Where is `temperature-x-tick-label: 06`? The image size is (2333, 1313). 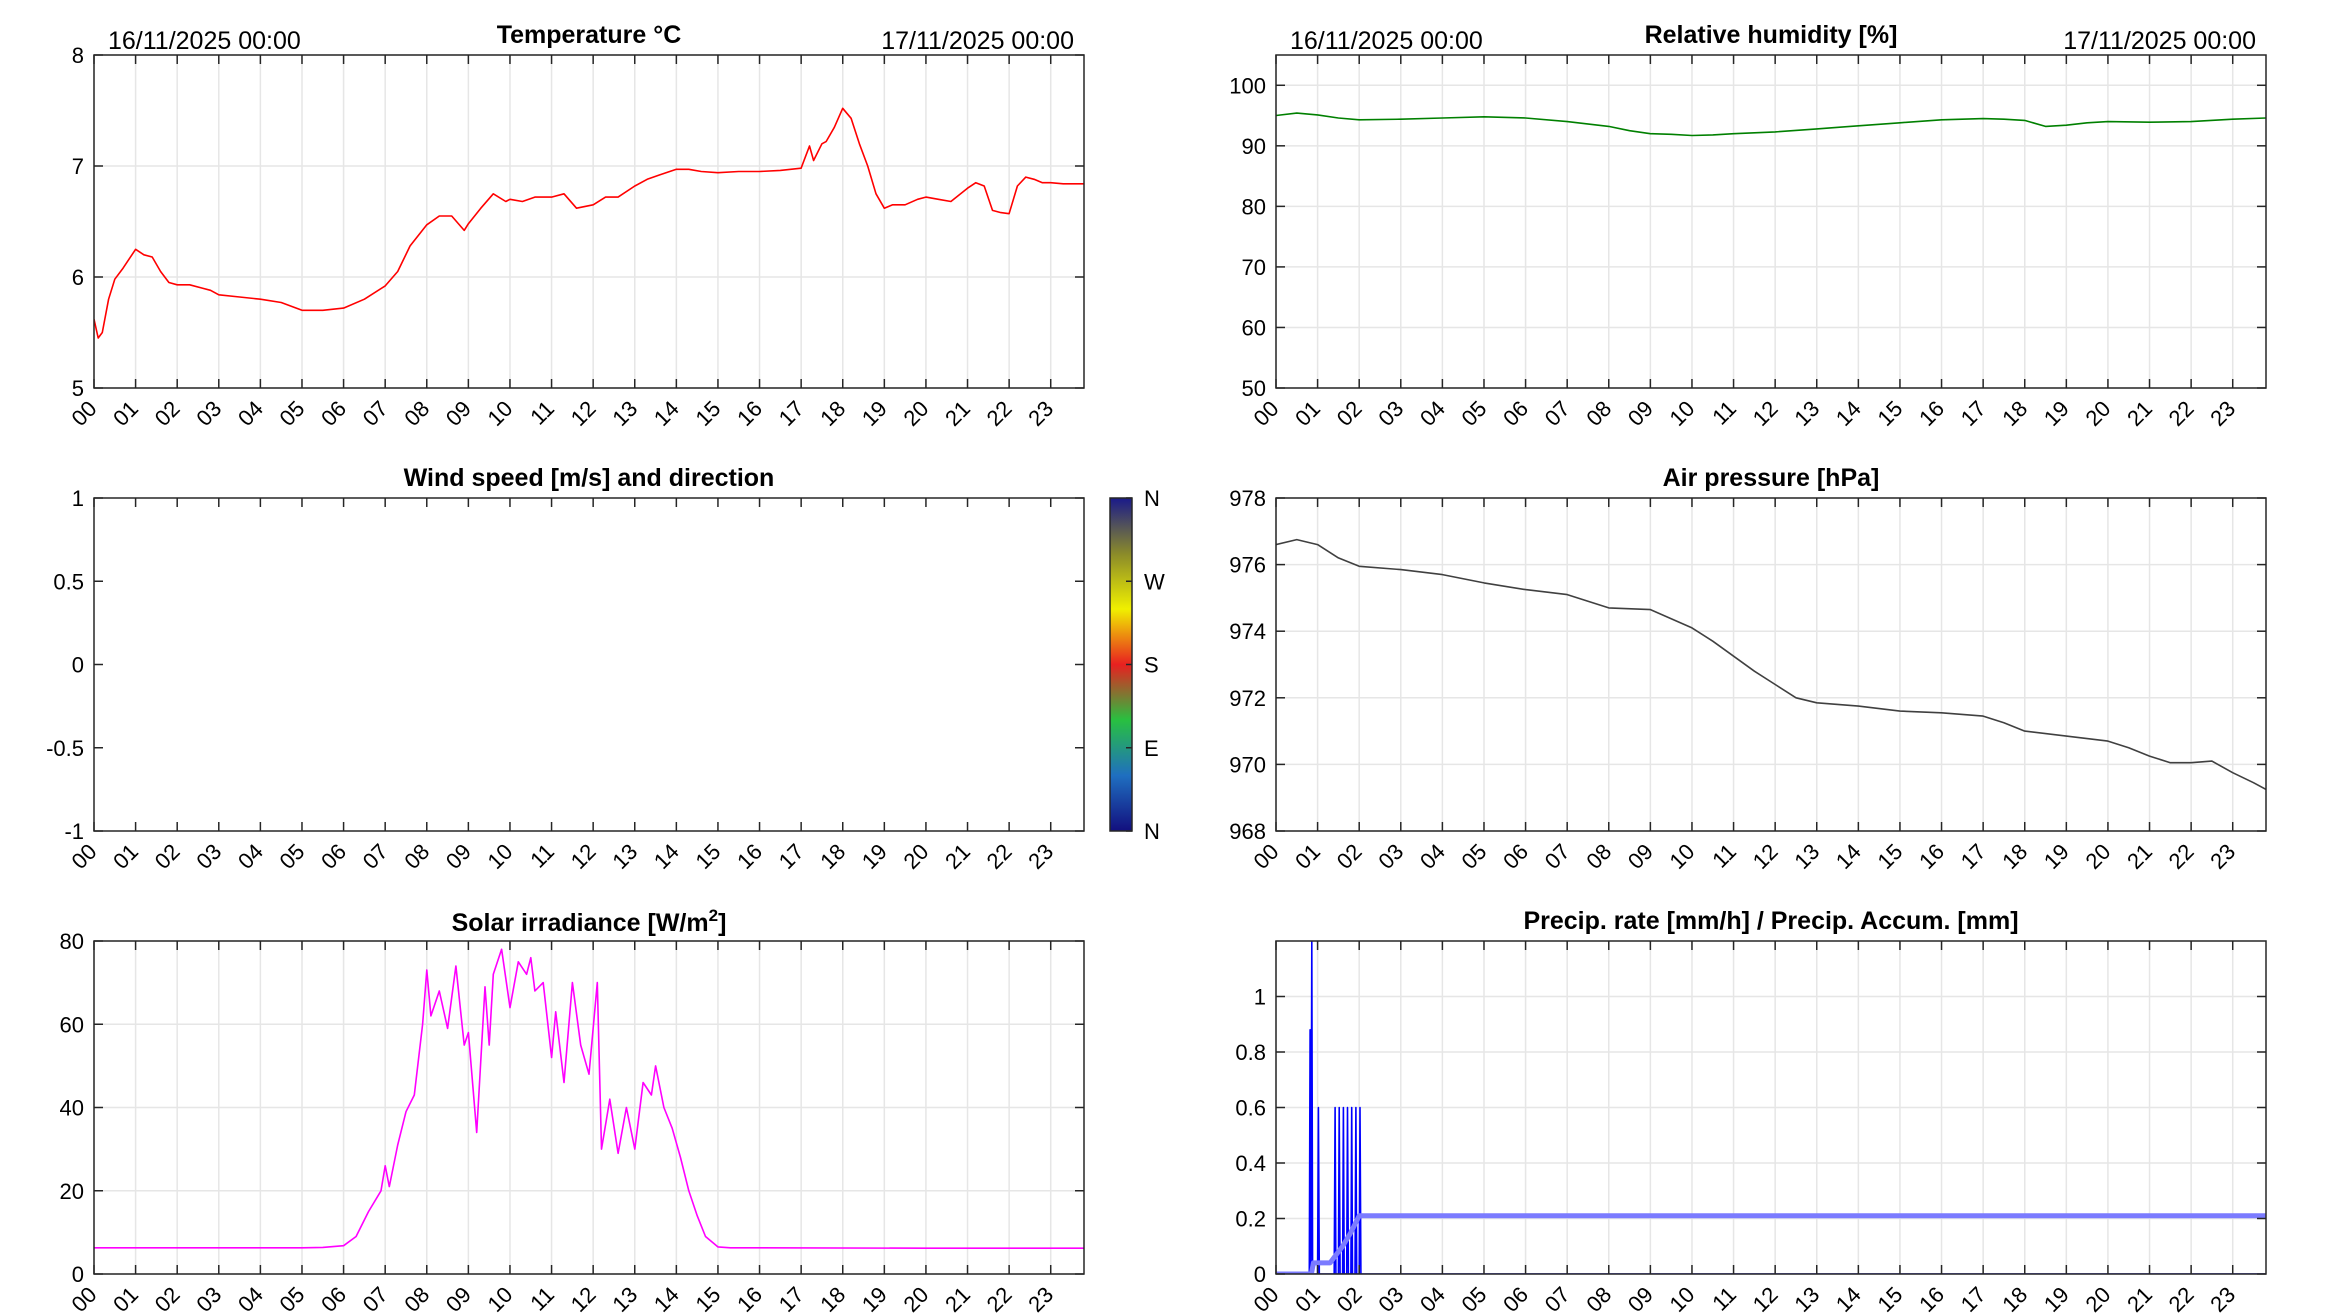 temperature-x-tick-label: 06 is located at coordinates (333, 413).